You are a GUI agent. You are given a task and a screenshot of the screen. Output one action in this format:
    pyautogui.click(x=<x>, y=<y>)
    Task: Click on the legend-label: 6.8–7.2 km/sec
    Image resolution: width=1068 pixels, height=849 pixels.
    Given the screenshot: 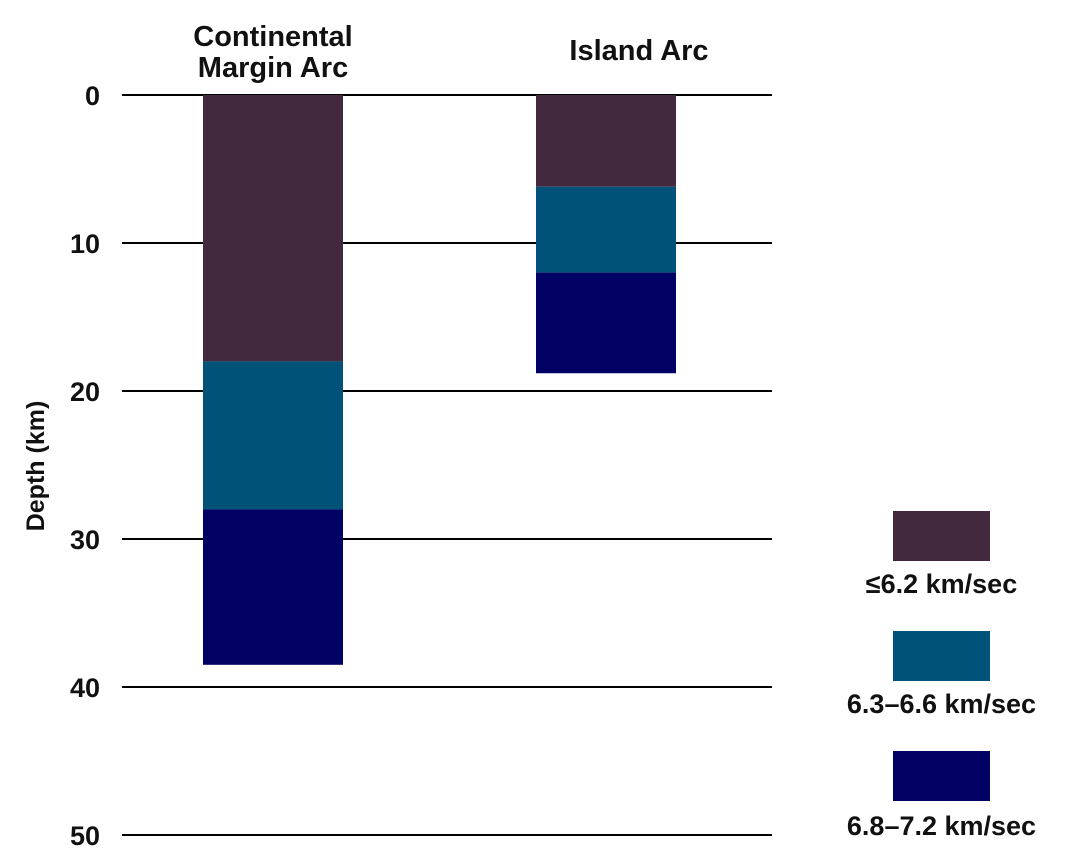 What is the action you would take?
    pyautogui.click(x=941, y=826)
    